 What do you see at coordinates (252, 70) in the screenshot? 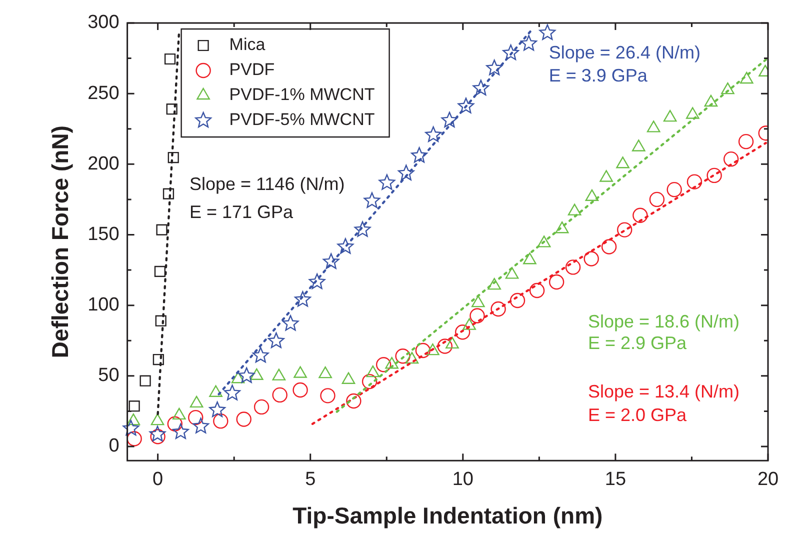
I see `legend-label: PVDF` at bounding box center [252, 70].